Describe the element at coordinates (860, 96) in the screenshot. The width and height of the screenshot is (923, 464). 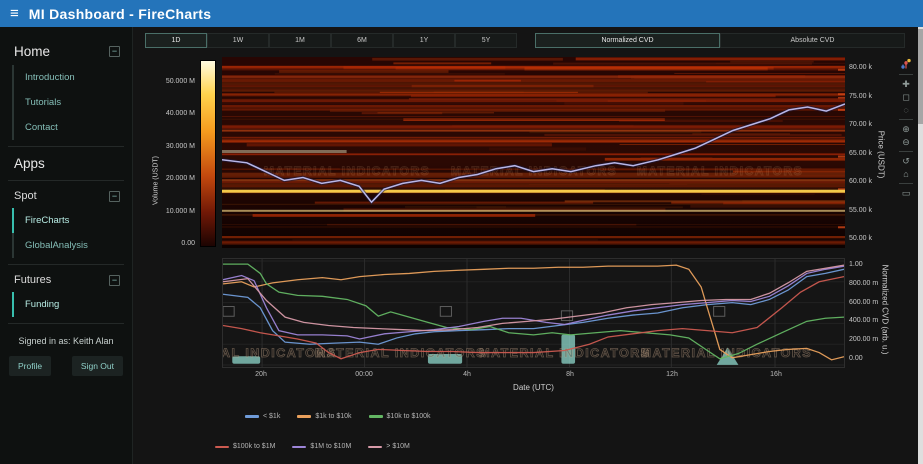
I see `tick-label: 75.00 k` at that location.